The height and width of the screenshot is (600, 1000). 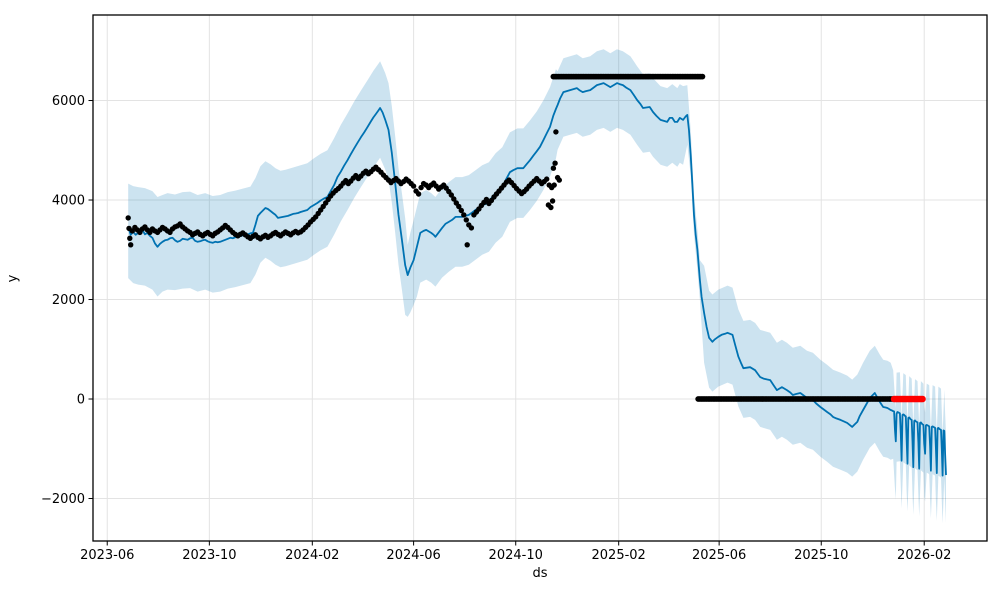 What do you see at coordinates (628, 76) in the screenshot?
I see `high-row-points-layer` at bounding box center [628, 76].